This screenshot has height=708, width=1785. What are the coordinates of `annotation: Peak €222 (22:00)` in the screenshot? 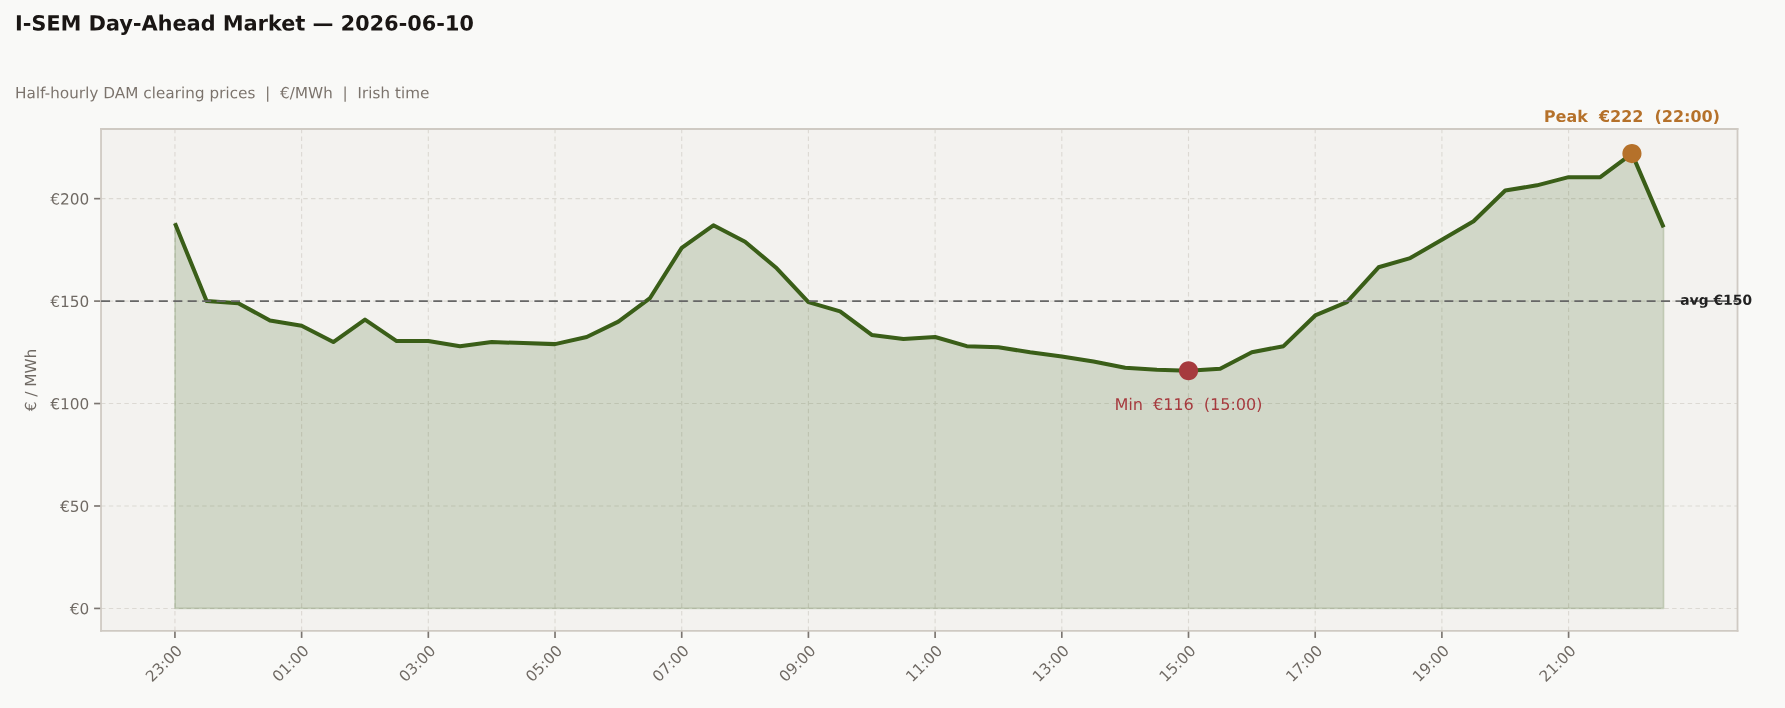 It's located at (1632, 116).